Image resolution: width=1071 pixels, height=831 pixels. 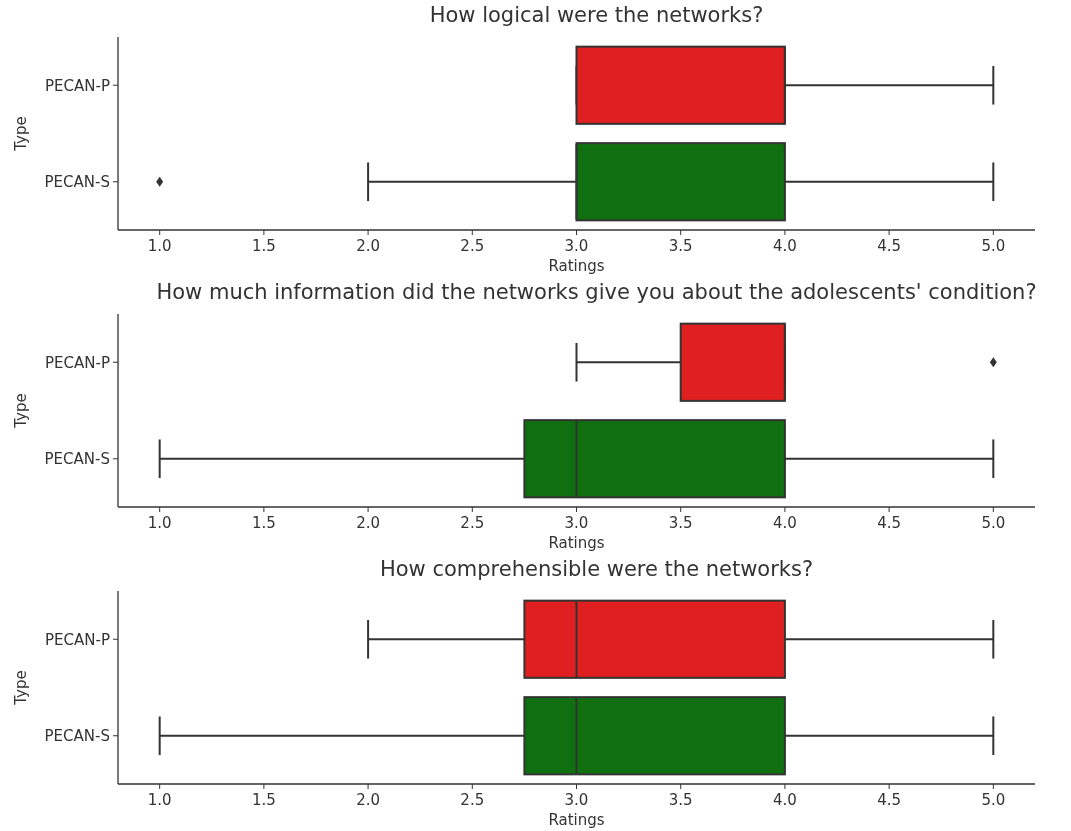 What do you see at coordinates (596, 569) in the screenshot?
I see `chart-title: How comprehensible were the networks?` at bounding box center [596, 569].